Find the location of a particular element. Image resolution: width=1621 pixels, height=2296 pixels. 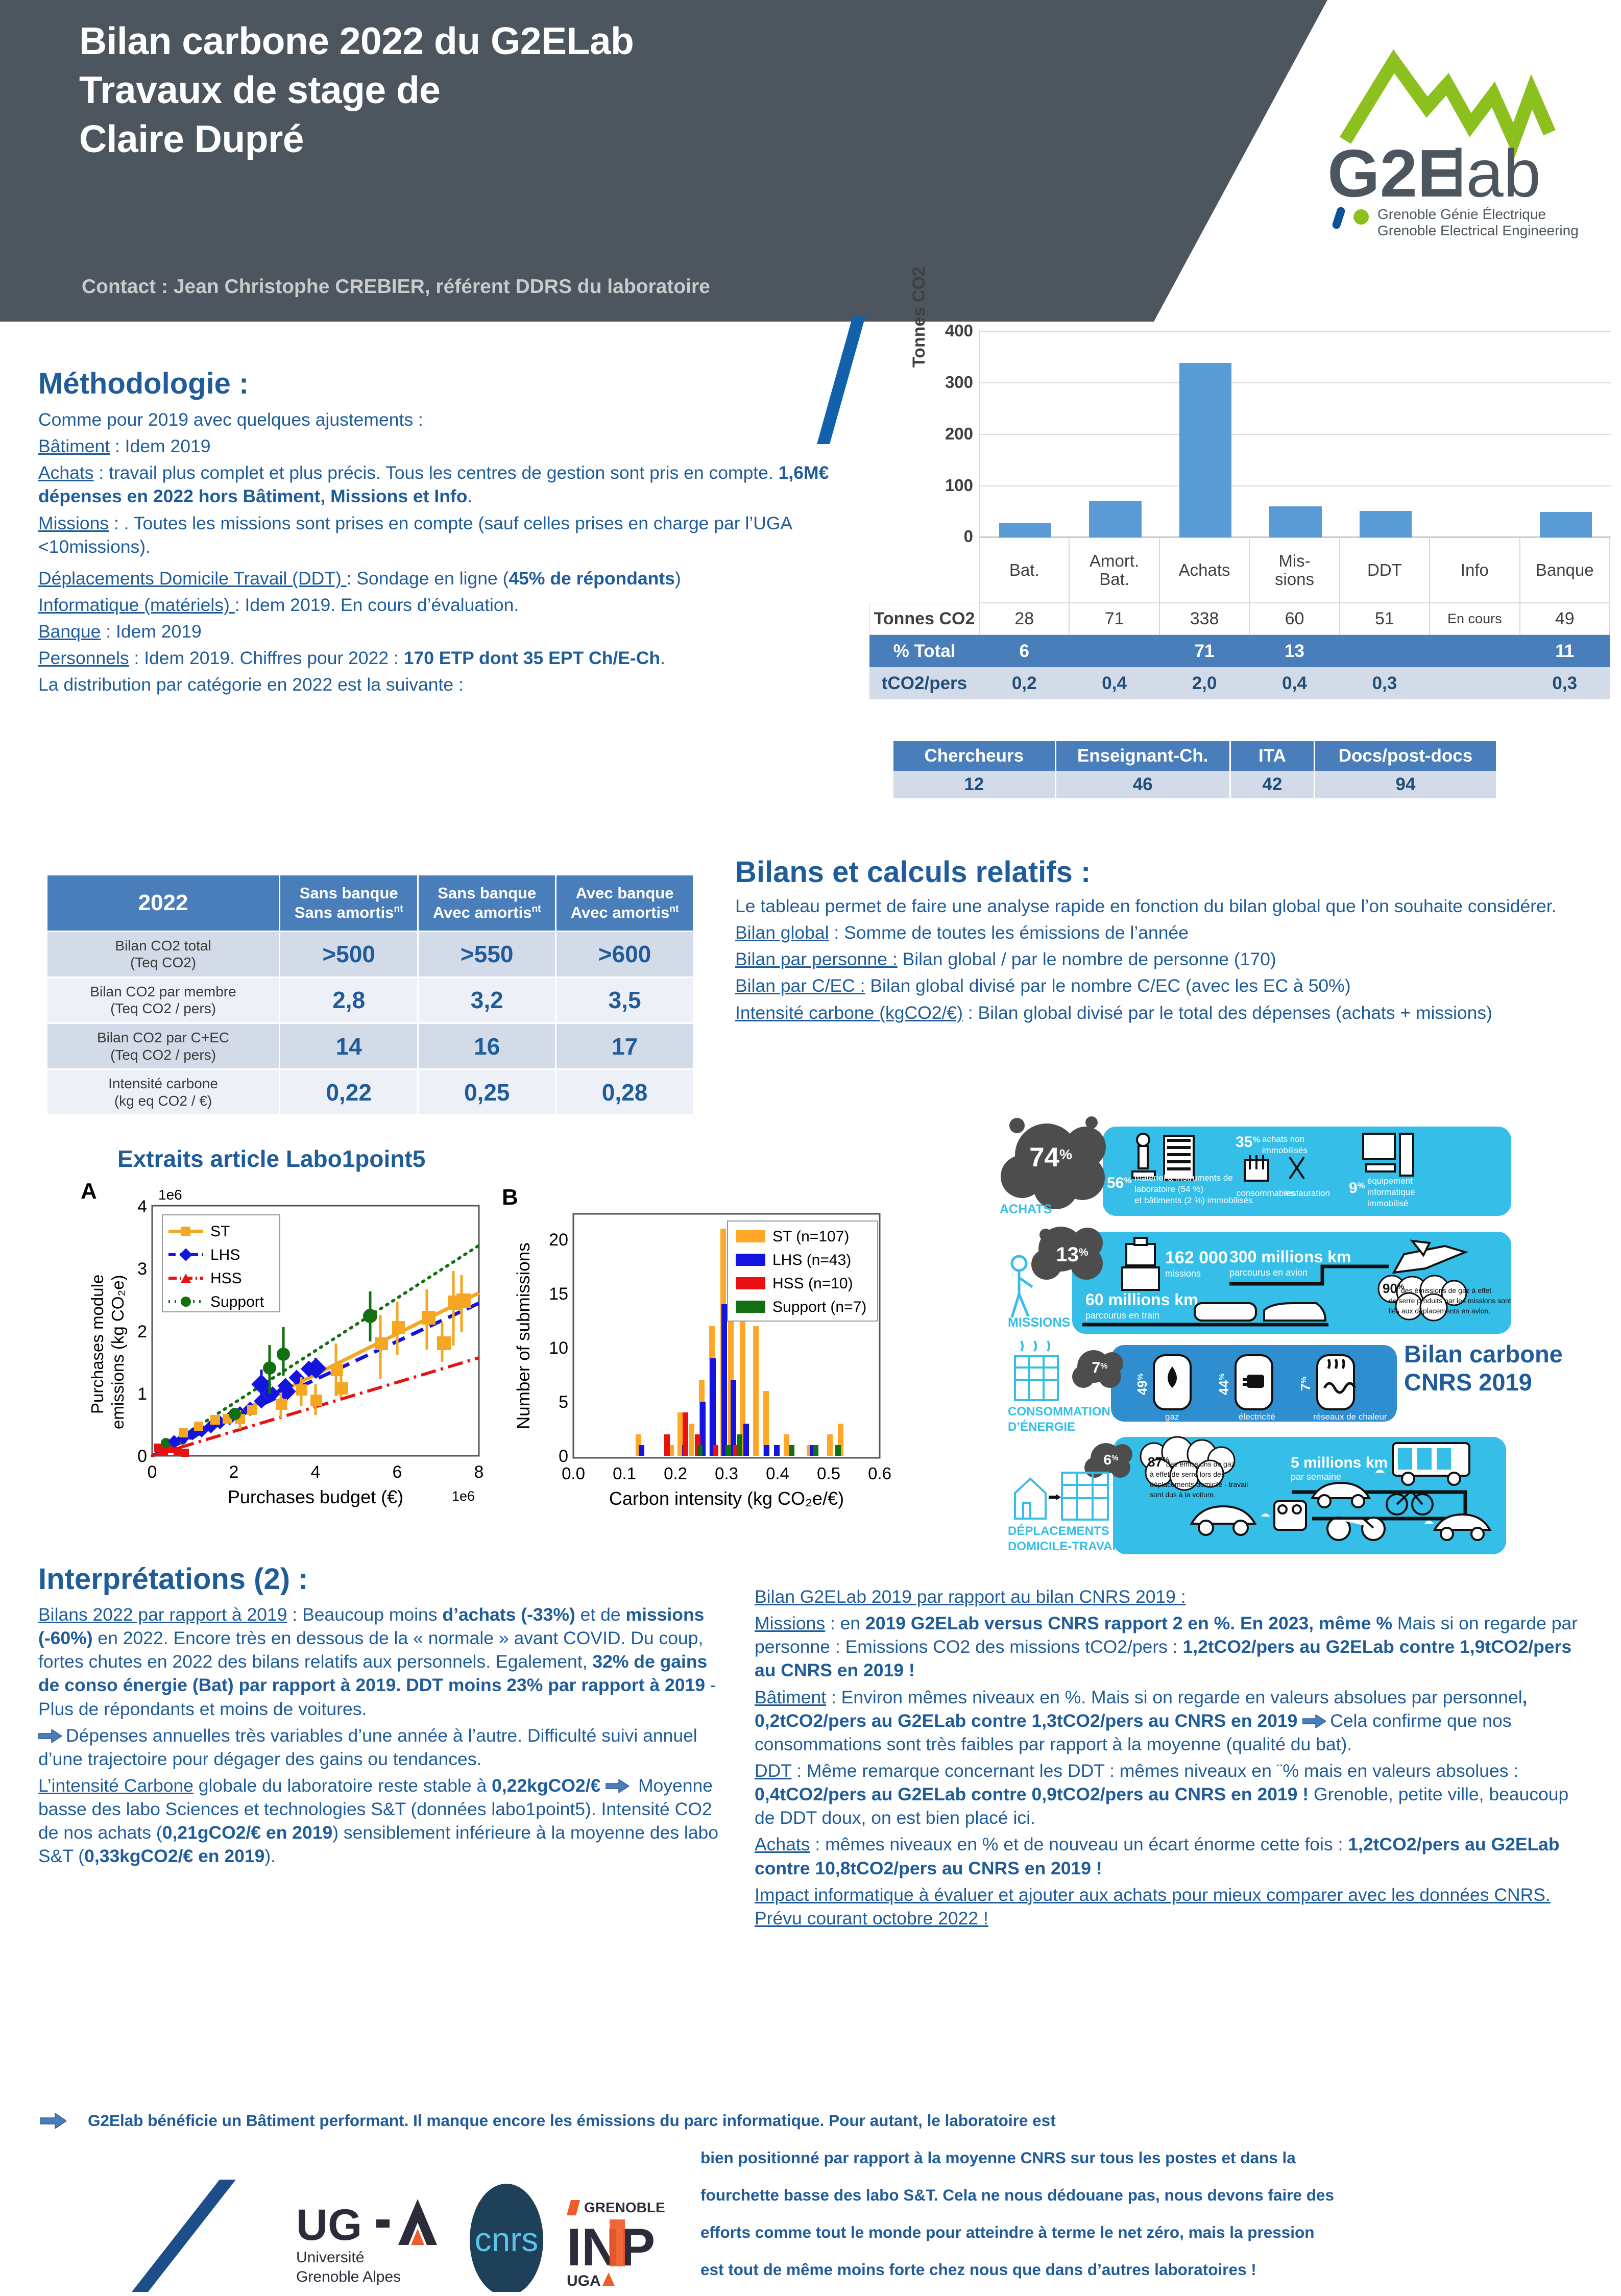

panel-b-legend-support: Support (n=7) is located at coordinates (819, 1307).